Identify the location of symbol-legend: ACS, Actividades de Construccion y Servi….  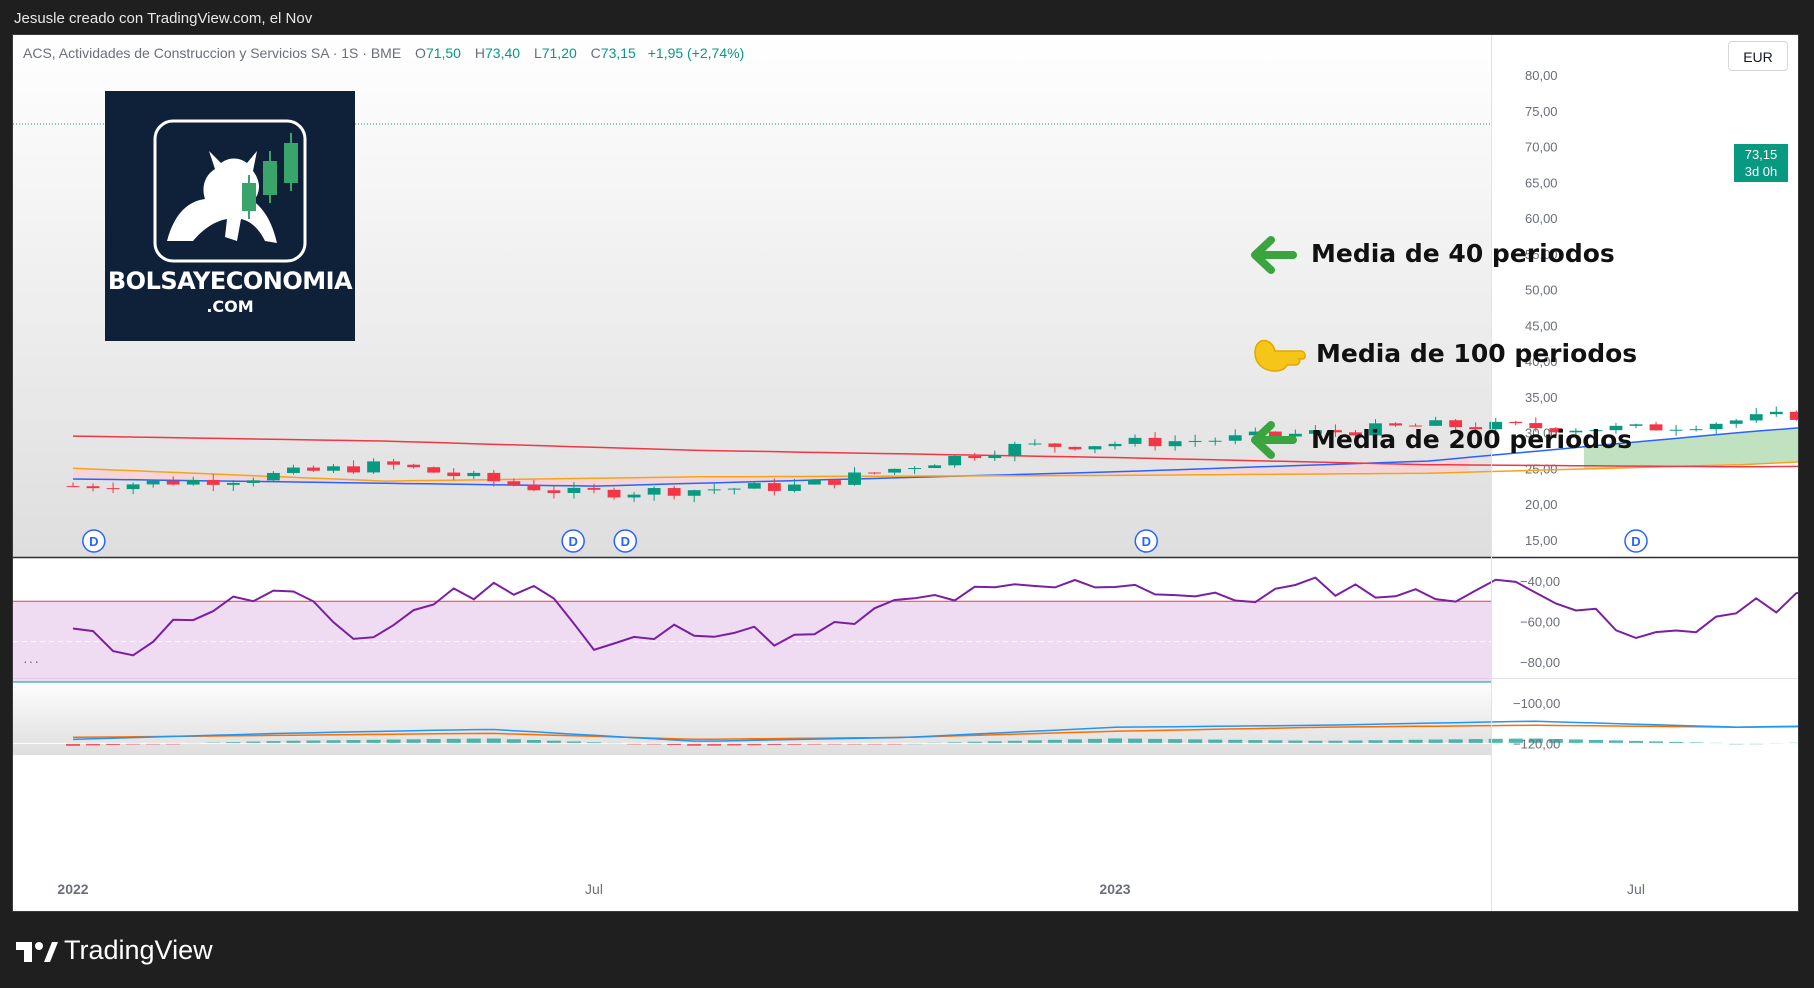
(383, 53).